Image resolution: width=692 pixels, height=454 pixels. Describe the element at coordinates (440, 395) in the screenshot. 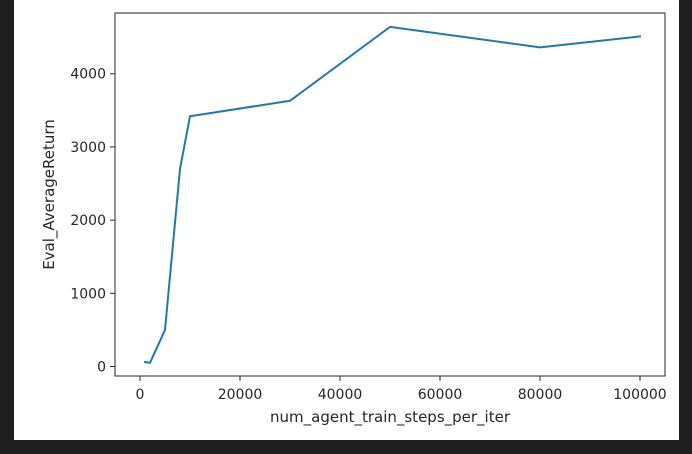

I see `x-tick-label: 60000` at that location.